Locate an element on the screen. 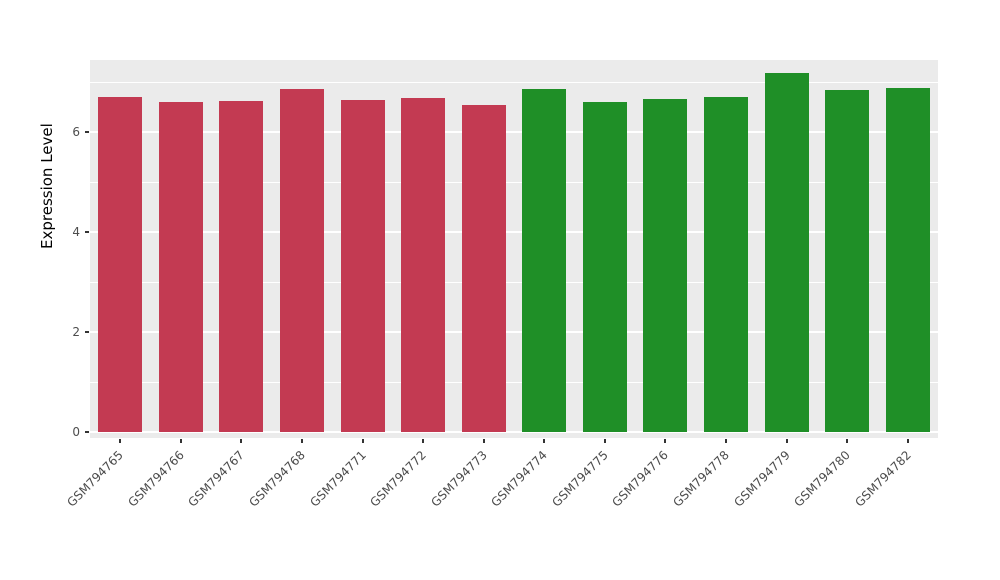  x-tick-label: GSM794766 is located at coordinates (156, 479).